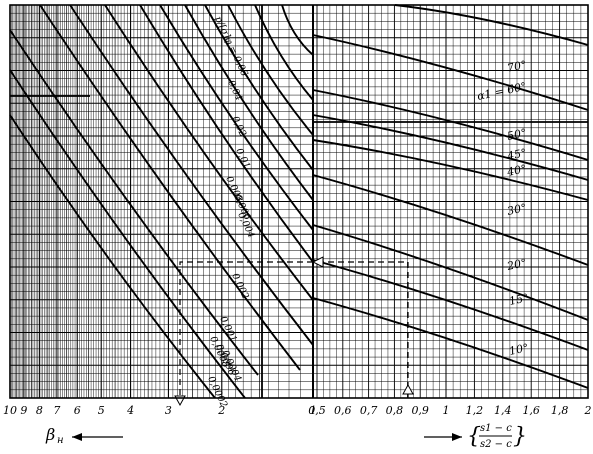  What do you see at coordinates (230, 47) in the screenshot?
I see `left-curve-label: p/[σ]φ = 0,06` at bounding box center [230, 47].